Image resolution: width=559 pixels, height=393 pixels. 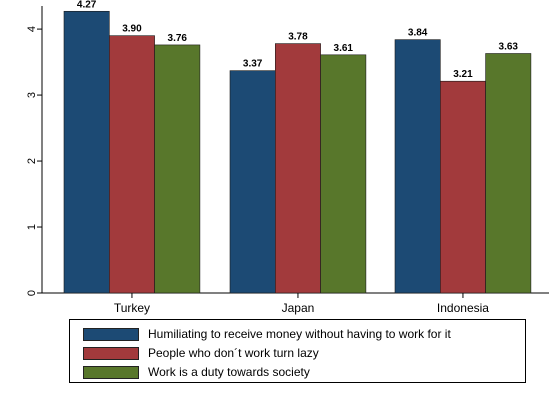 What do you see at coordinates (178, 38) in the screenshot?
I see `data-label-turkey-series-3: 3.76` at bounding box center [178, 38].